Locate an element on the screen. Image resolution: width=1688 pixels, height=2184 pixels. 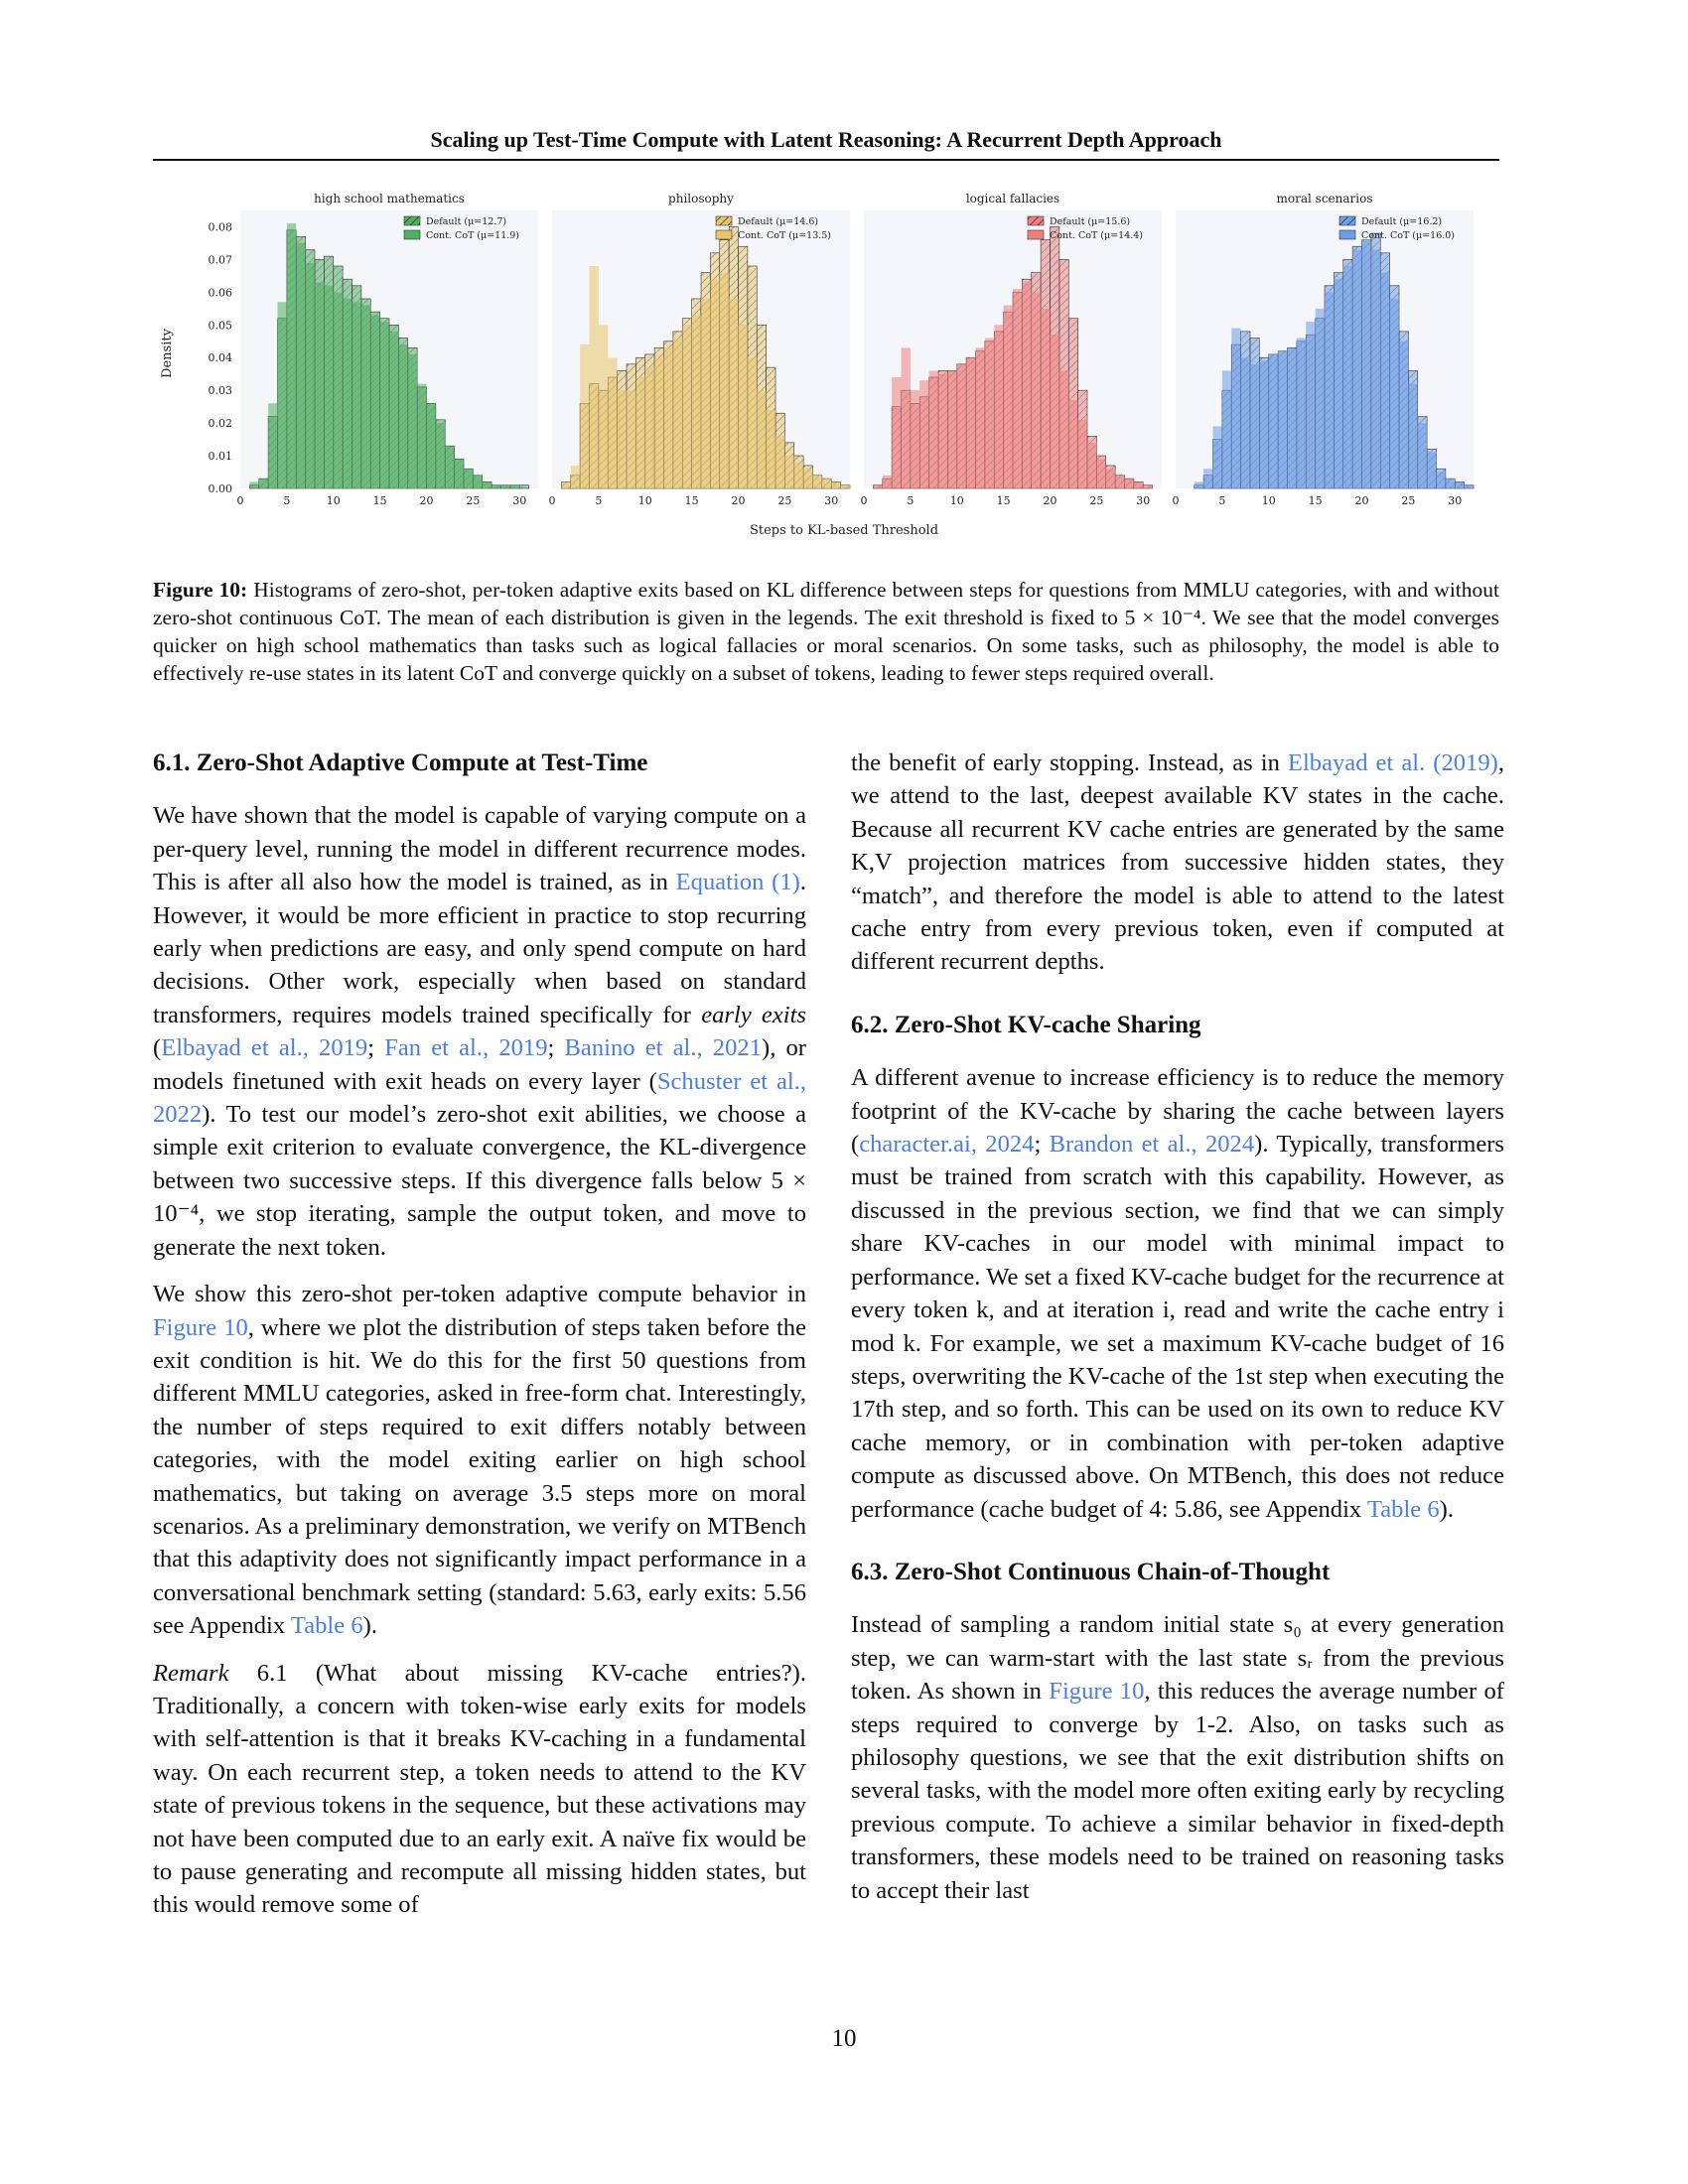
citation-link: Schuster et al., 2022 is located at coordinates (479, 1098).